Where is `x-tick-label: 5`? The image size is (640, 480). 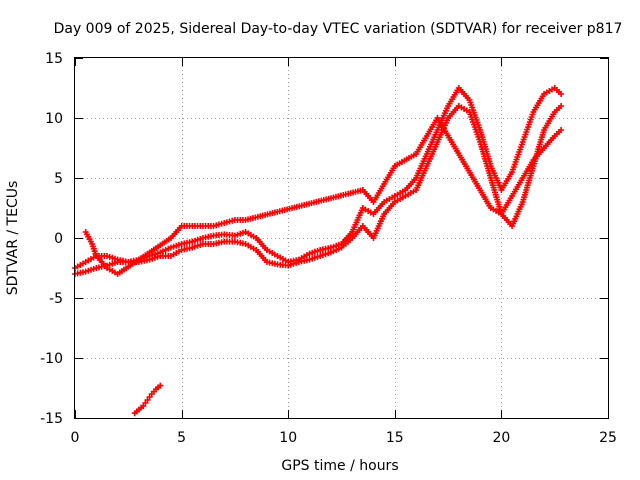 x-tick-label: 5 is located at coordinates (181, 438).